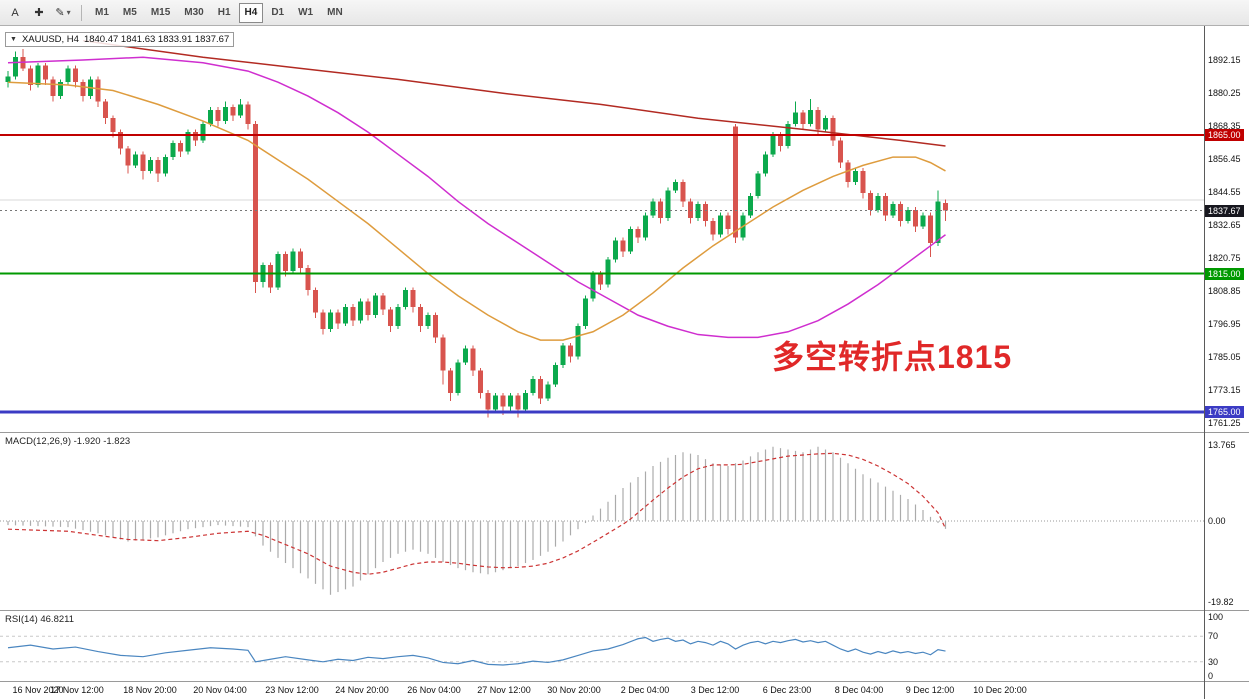  What do you see at coordinates (574, 690) in the screenshot?
I see `time-axis-label: 30 Nov 20:00` at bounding box center [574, 690].